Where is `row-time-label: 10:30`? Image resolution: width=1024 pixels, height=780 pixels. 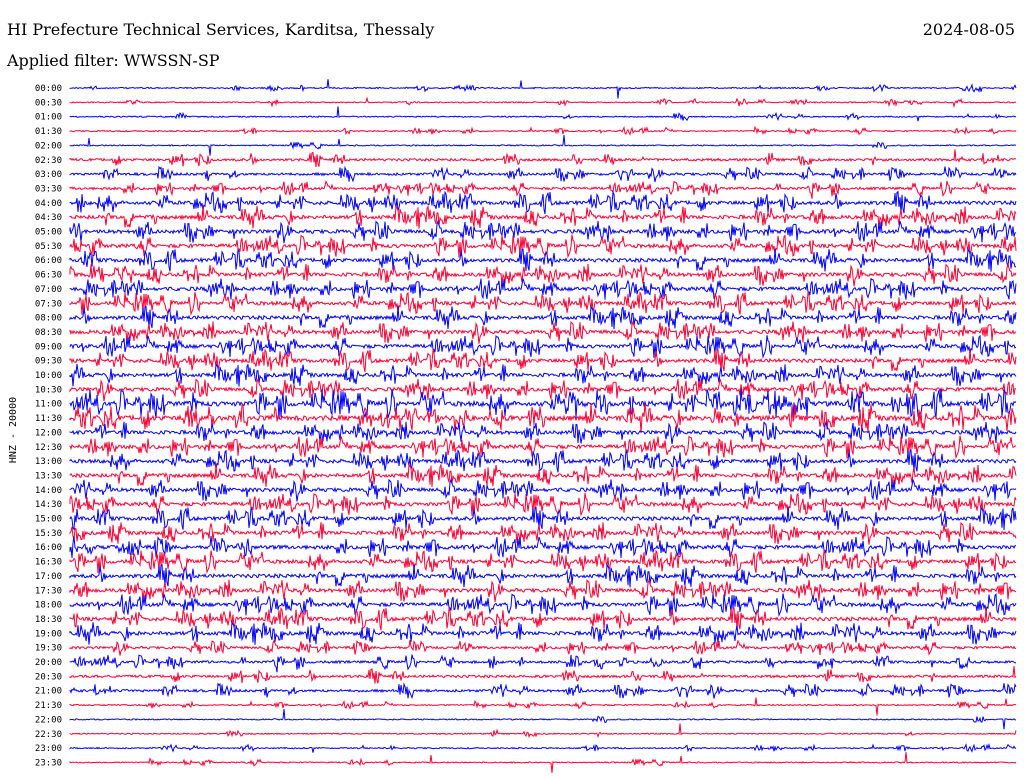
row-time-label: 10:30 is located at coordinates (48, 390).